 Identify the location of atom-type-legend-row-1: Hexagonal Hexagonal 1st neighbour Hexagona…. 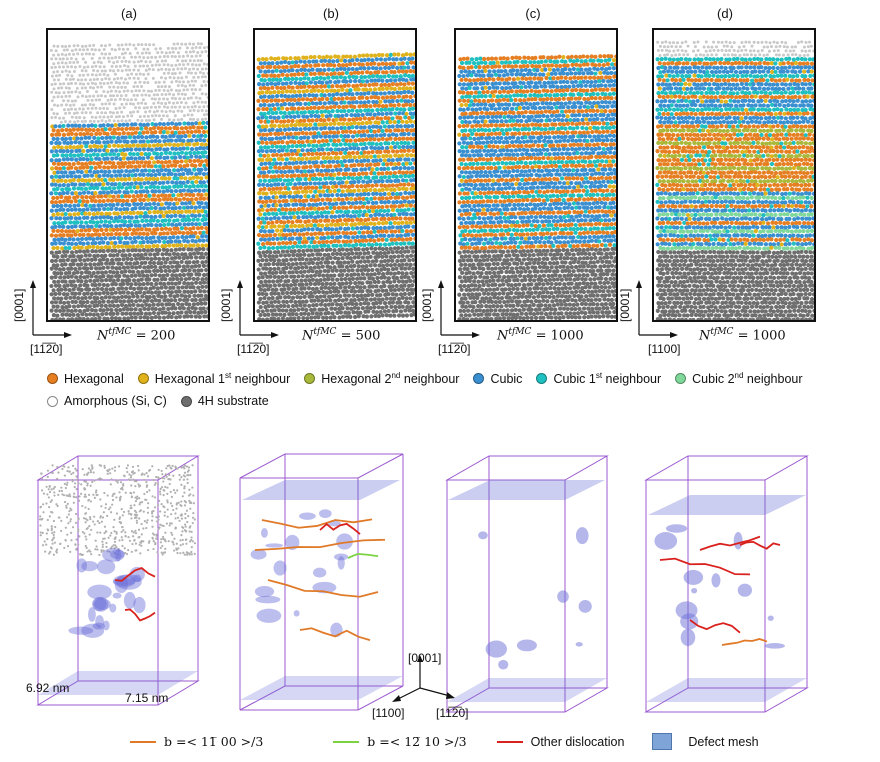
(432, 378).